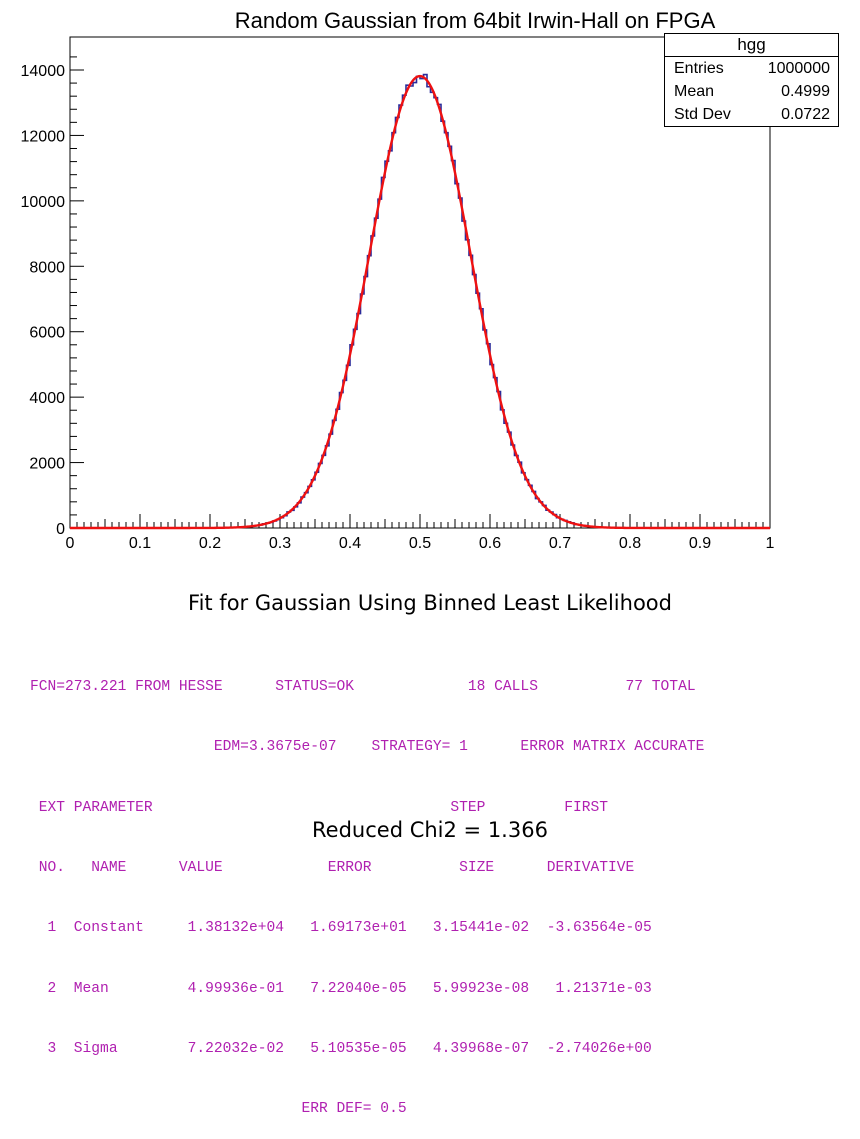 This screenshot has width=860, height=1139. I want to click on x-tick-label: 0, so click(70, 543).